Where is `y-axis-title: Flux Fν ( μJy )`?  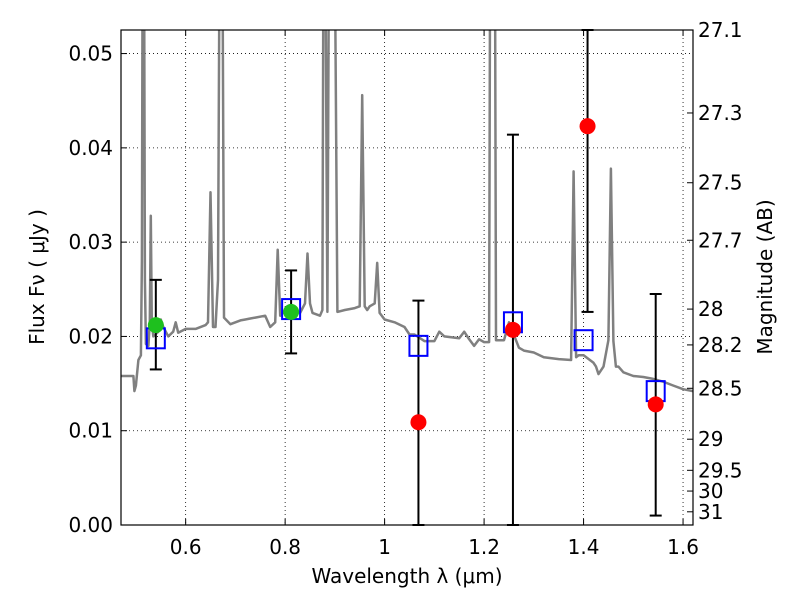 y-axis-title: Flux Fν ( μJy ) is located at coordinates (37, 277).